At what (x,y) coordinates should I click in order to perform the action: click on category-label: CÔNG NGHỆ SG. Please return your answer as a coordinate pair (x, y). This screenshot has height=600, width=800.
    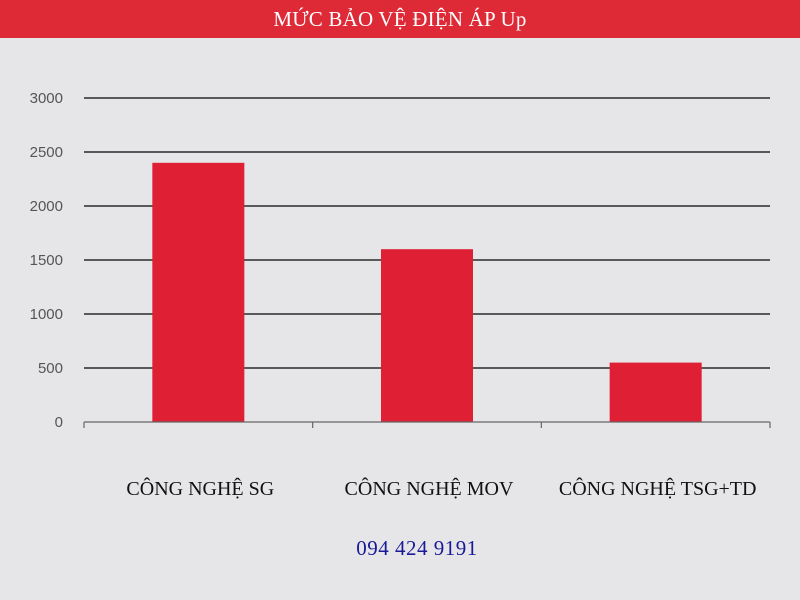
    Looking at the image, I should click on (200, 488).